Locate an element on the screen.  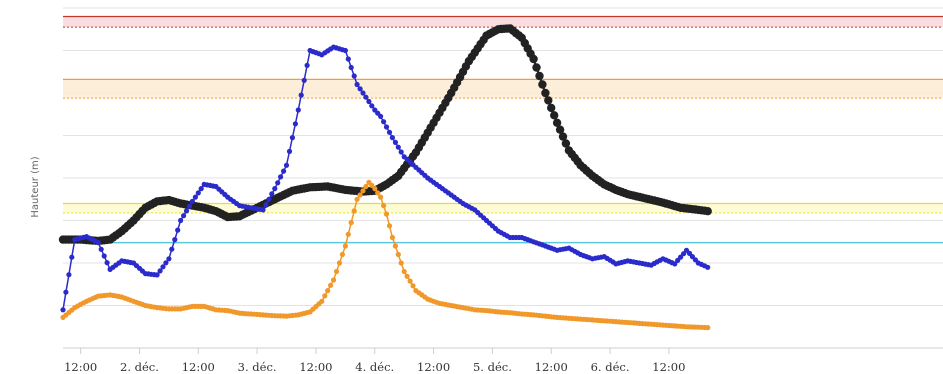
y-axis-label: Hauteur (m) is located at coordinates (35, 186).